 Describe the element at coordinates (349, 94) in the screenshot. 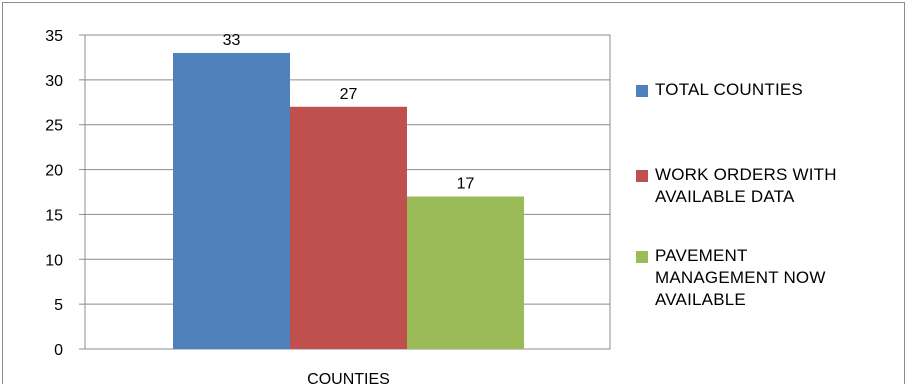

I see `data-label-series-2: 27` at that location.